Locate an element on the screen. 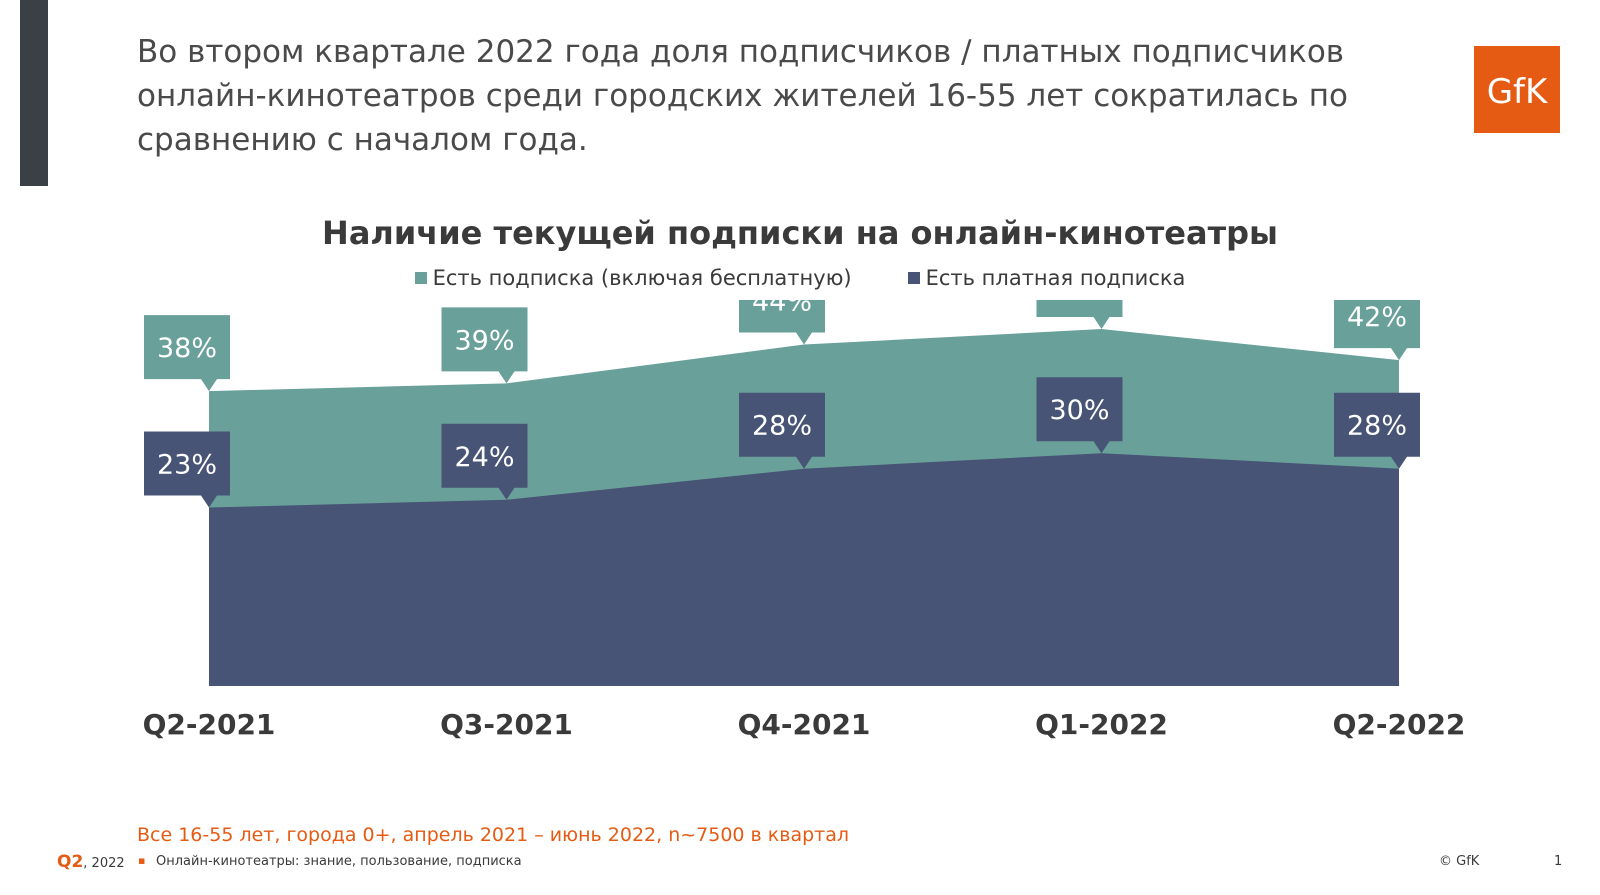 The height and width of the screenshot is (895, 1600). gfk-logo-text: GfK is located at coordinates (1518, 92).